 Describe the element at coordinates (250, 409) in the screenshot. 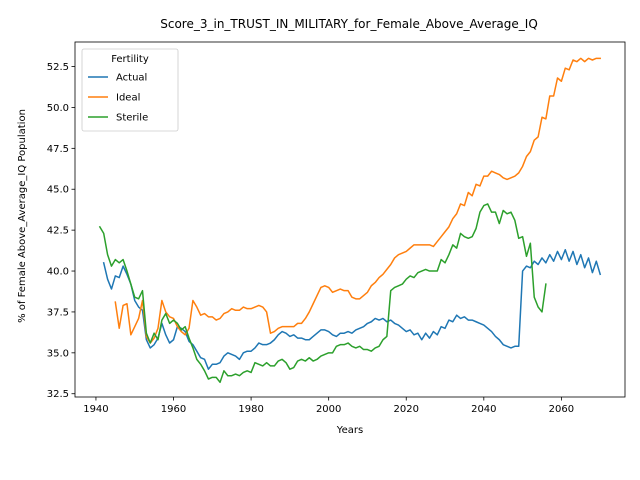

I see `x-tick-label: 1980` at that location.